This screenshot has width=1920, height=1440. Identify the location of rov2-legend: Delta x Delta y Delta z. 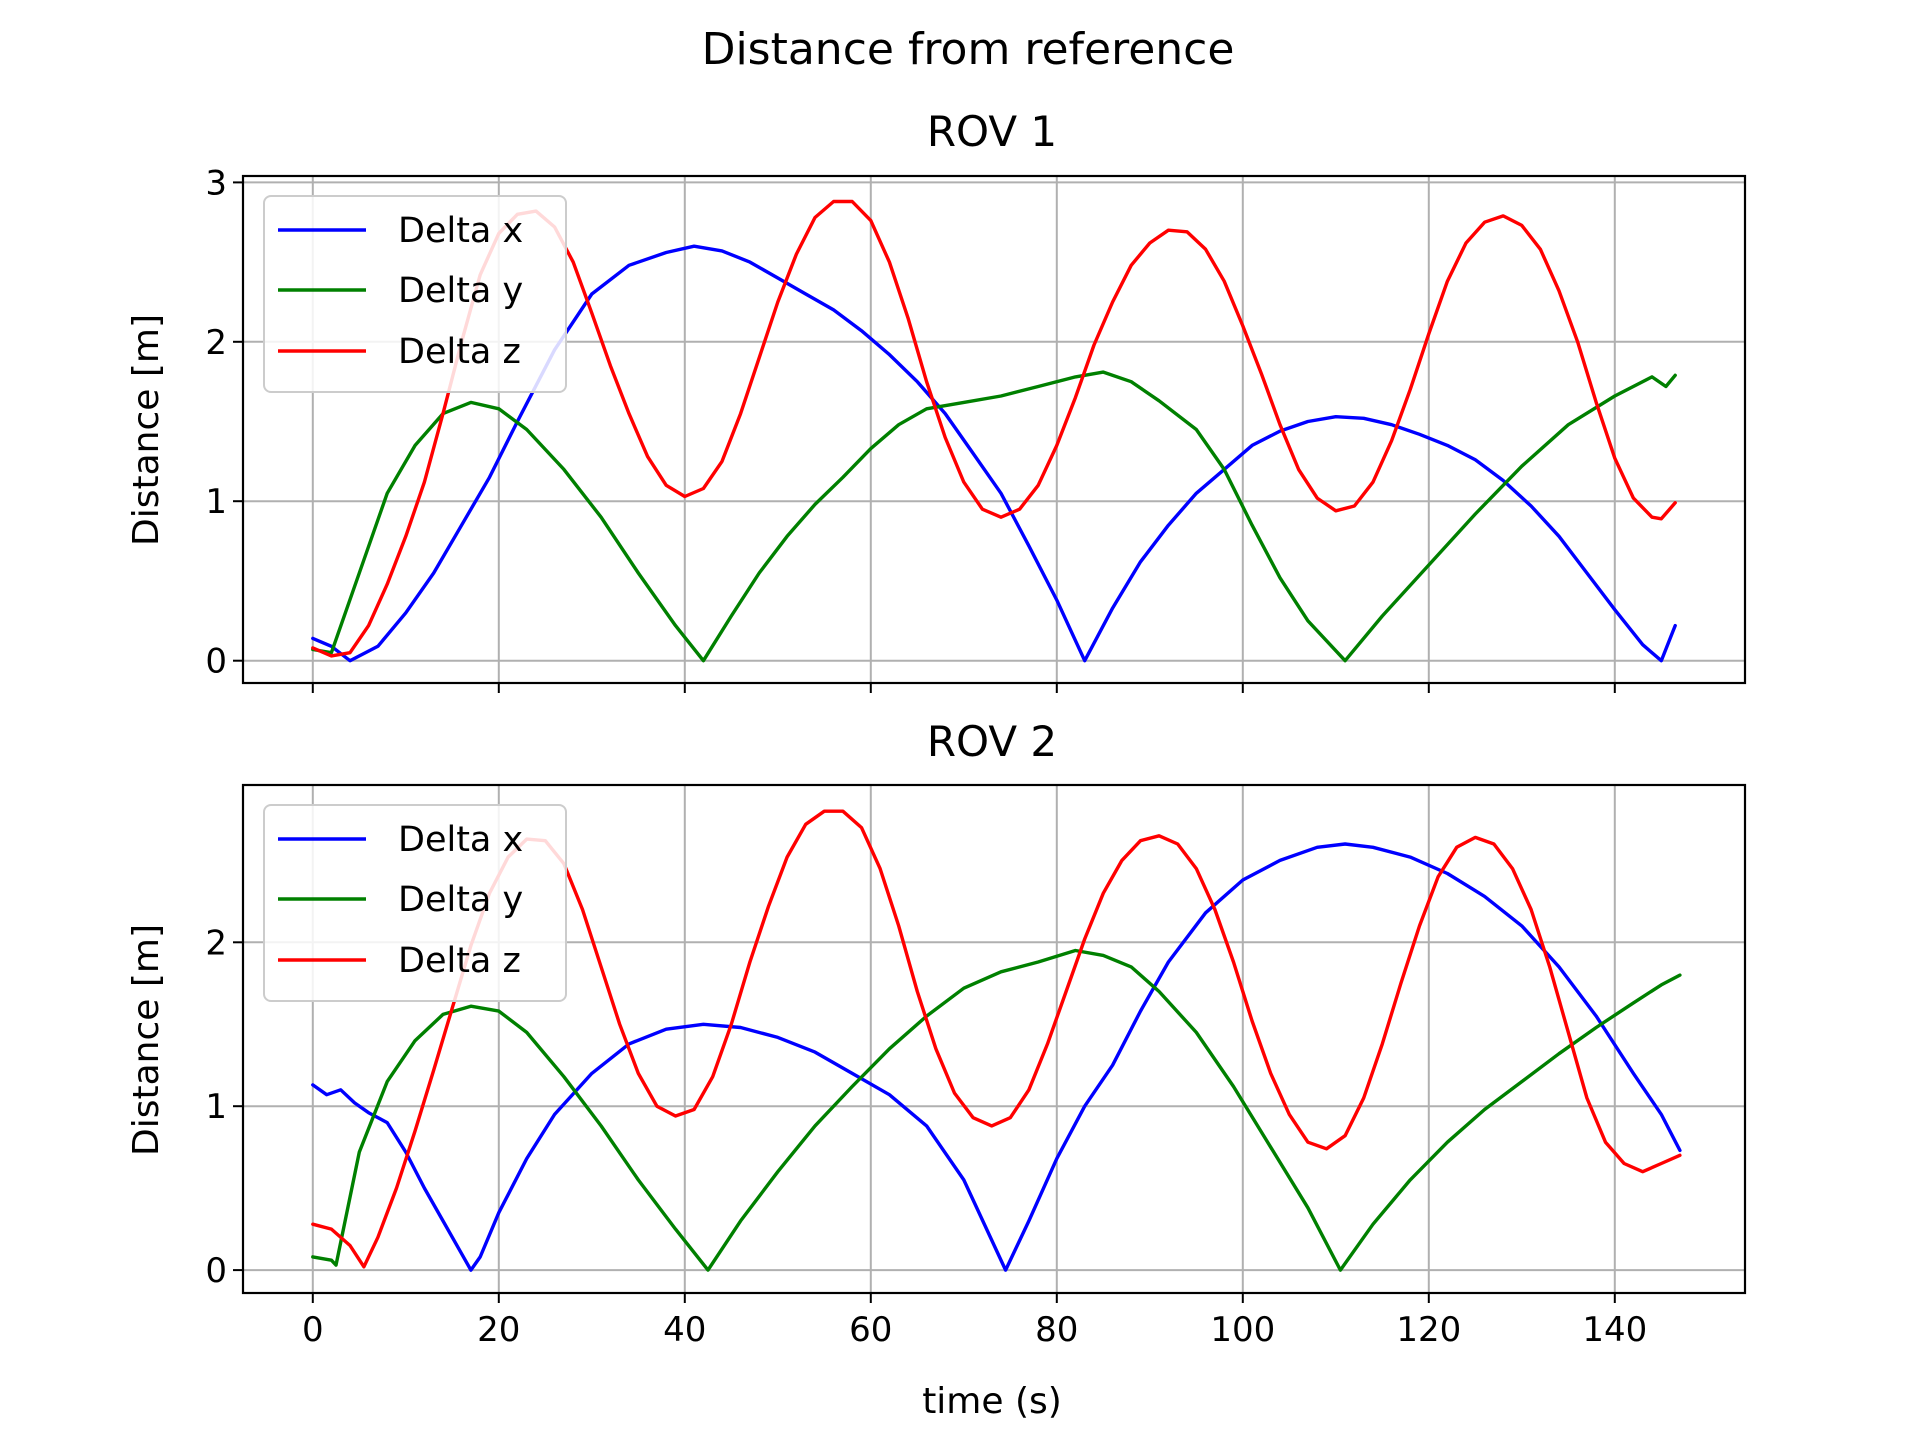
(415, 903).